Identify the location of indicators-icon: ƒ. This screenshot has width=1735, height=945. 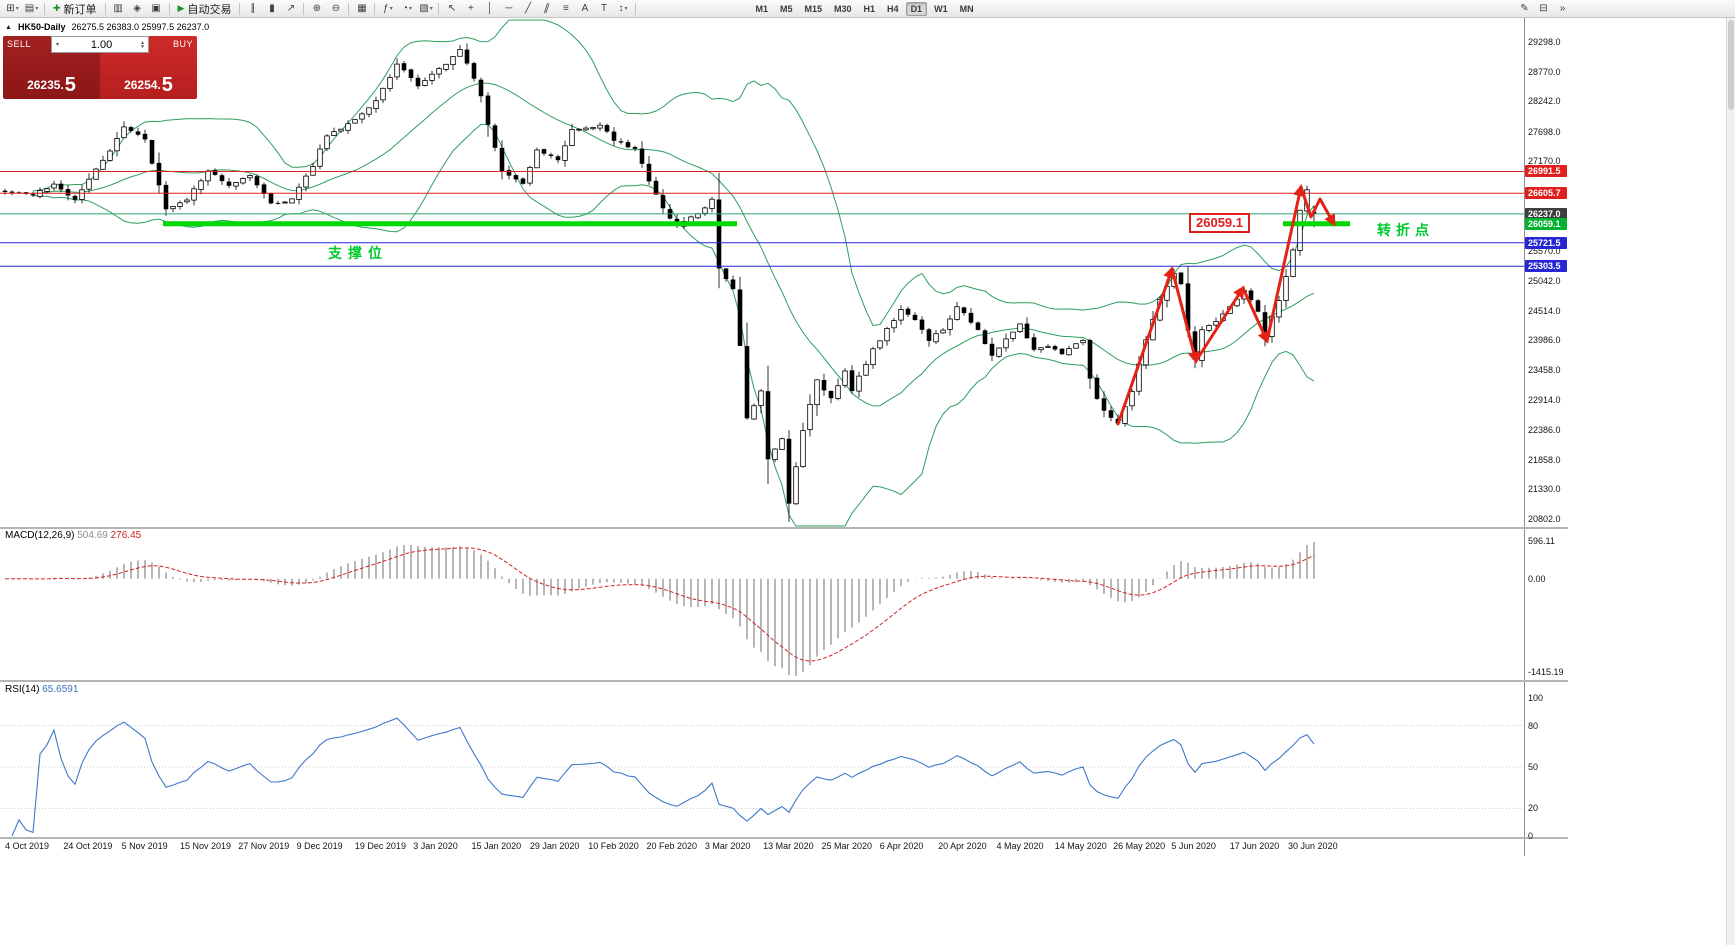
(386, 8).